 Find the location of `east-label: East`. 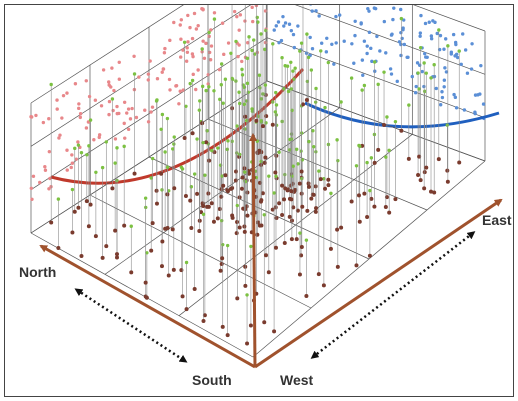

east-label: East is located at coordinates (497, 220).